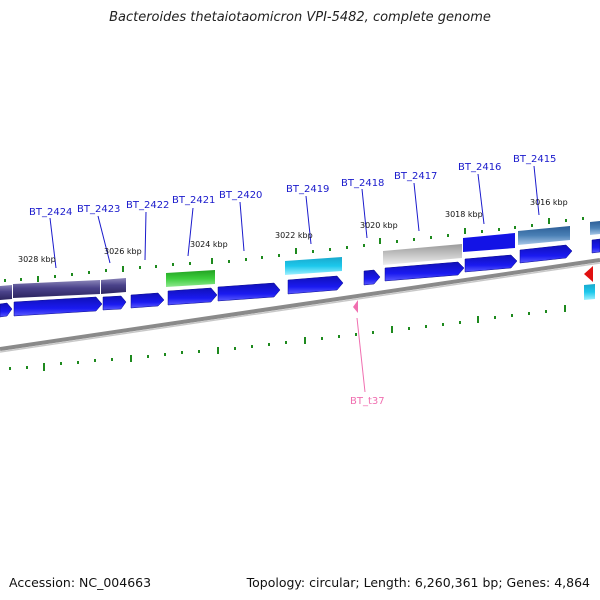  What do you see at coordinates (355, 306) in the screenshot?
I see `rna-marker-icon` at bounding box center [355, 306].